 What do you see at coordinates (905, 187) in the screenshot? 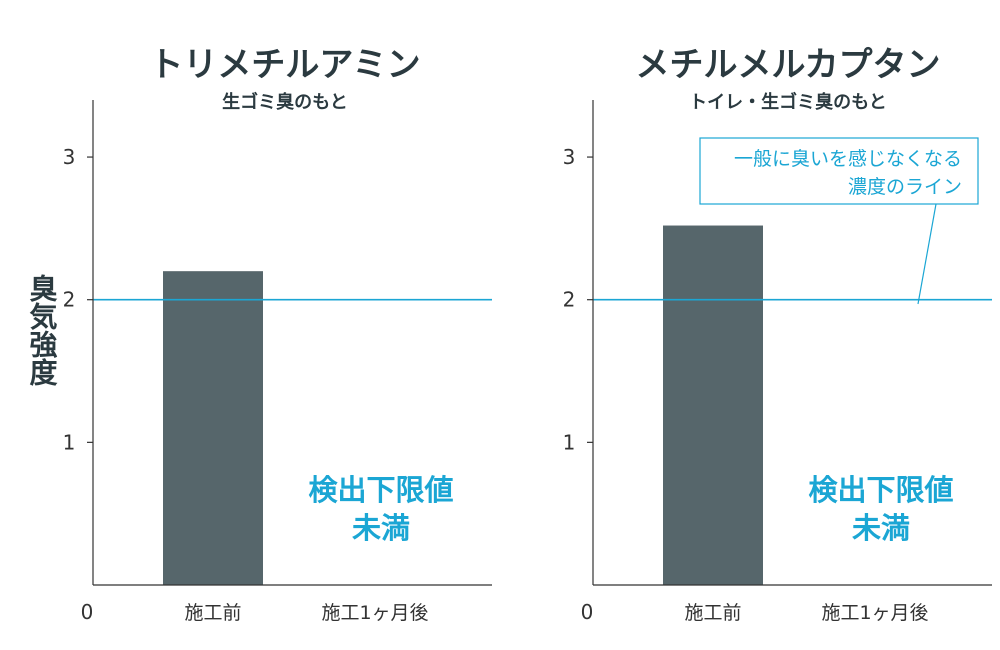
I see `annotation-text-line2: 濃度のライン` at bounding box center [905, 187].